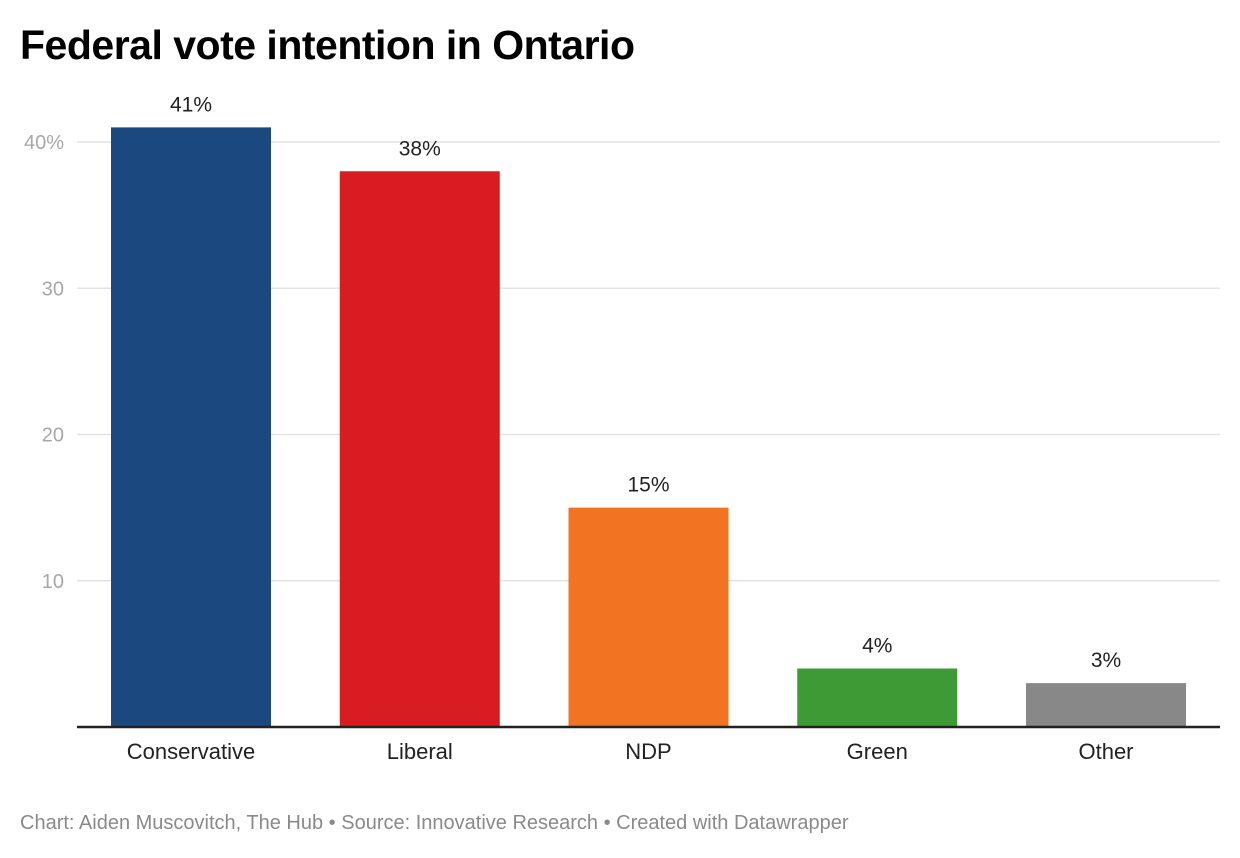 This screenshot has height=858, width=1240. I want to click on bar-liberal, so click(419, 449).